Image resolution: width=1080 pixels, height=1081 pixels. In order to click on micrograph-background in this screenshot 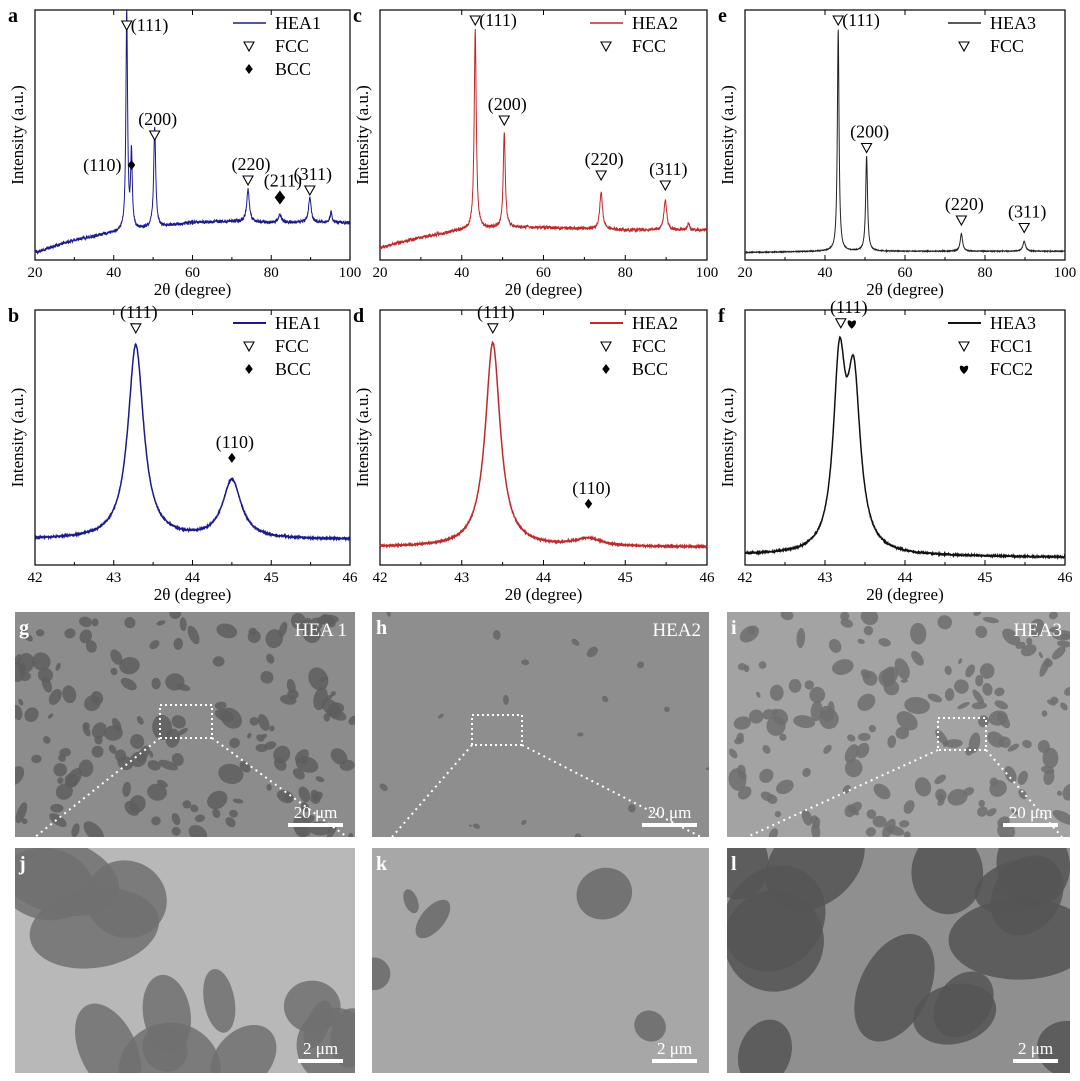, I will do `click(540, 724)`.